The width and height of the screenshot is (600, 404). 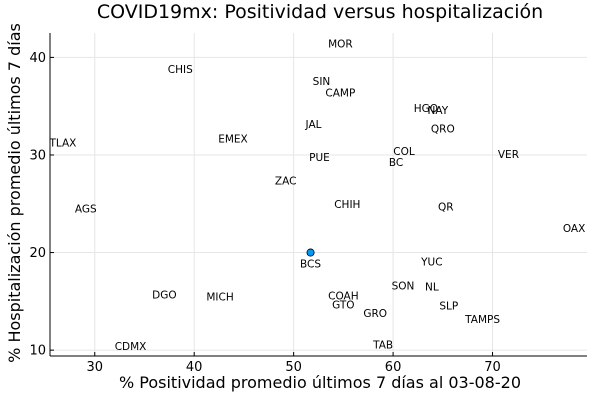 I want to click on data-point-bcs, so click(x=310, y=252).